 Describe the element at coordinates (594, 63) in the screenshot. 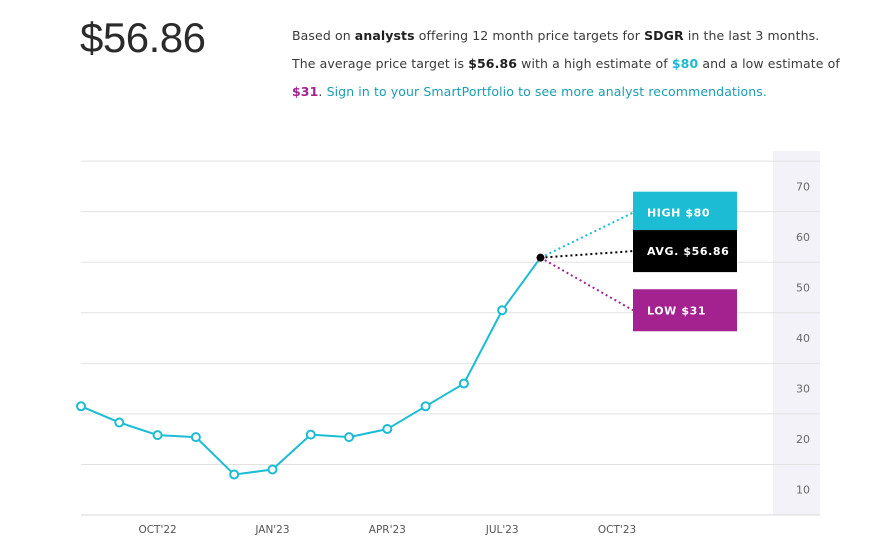

I see `summary-text: with a high estimate of` at that location.